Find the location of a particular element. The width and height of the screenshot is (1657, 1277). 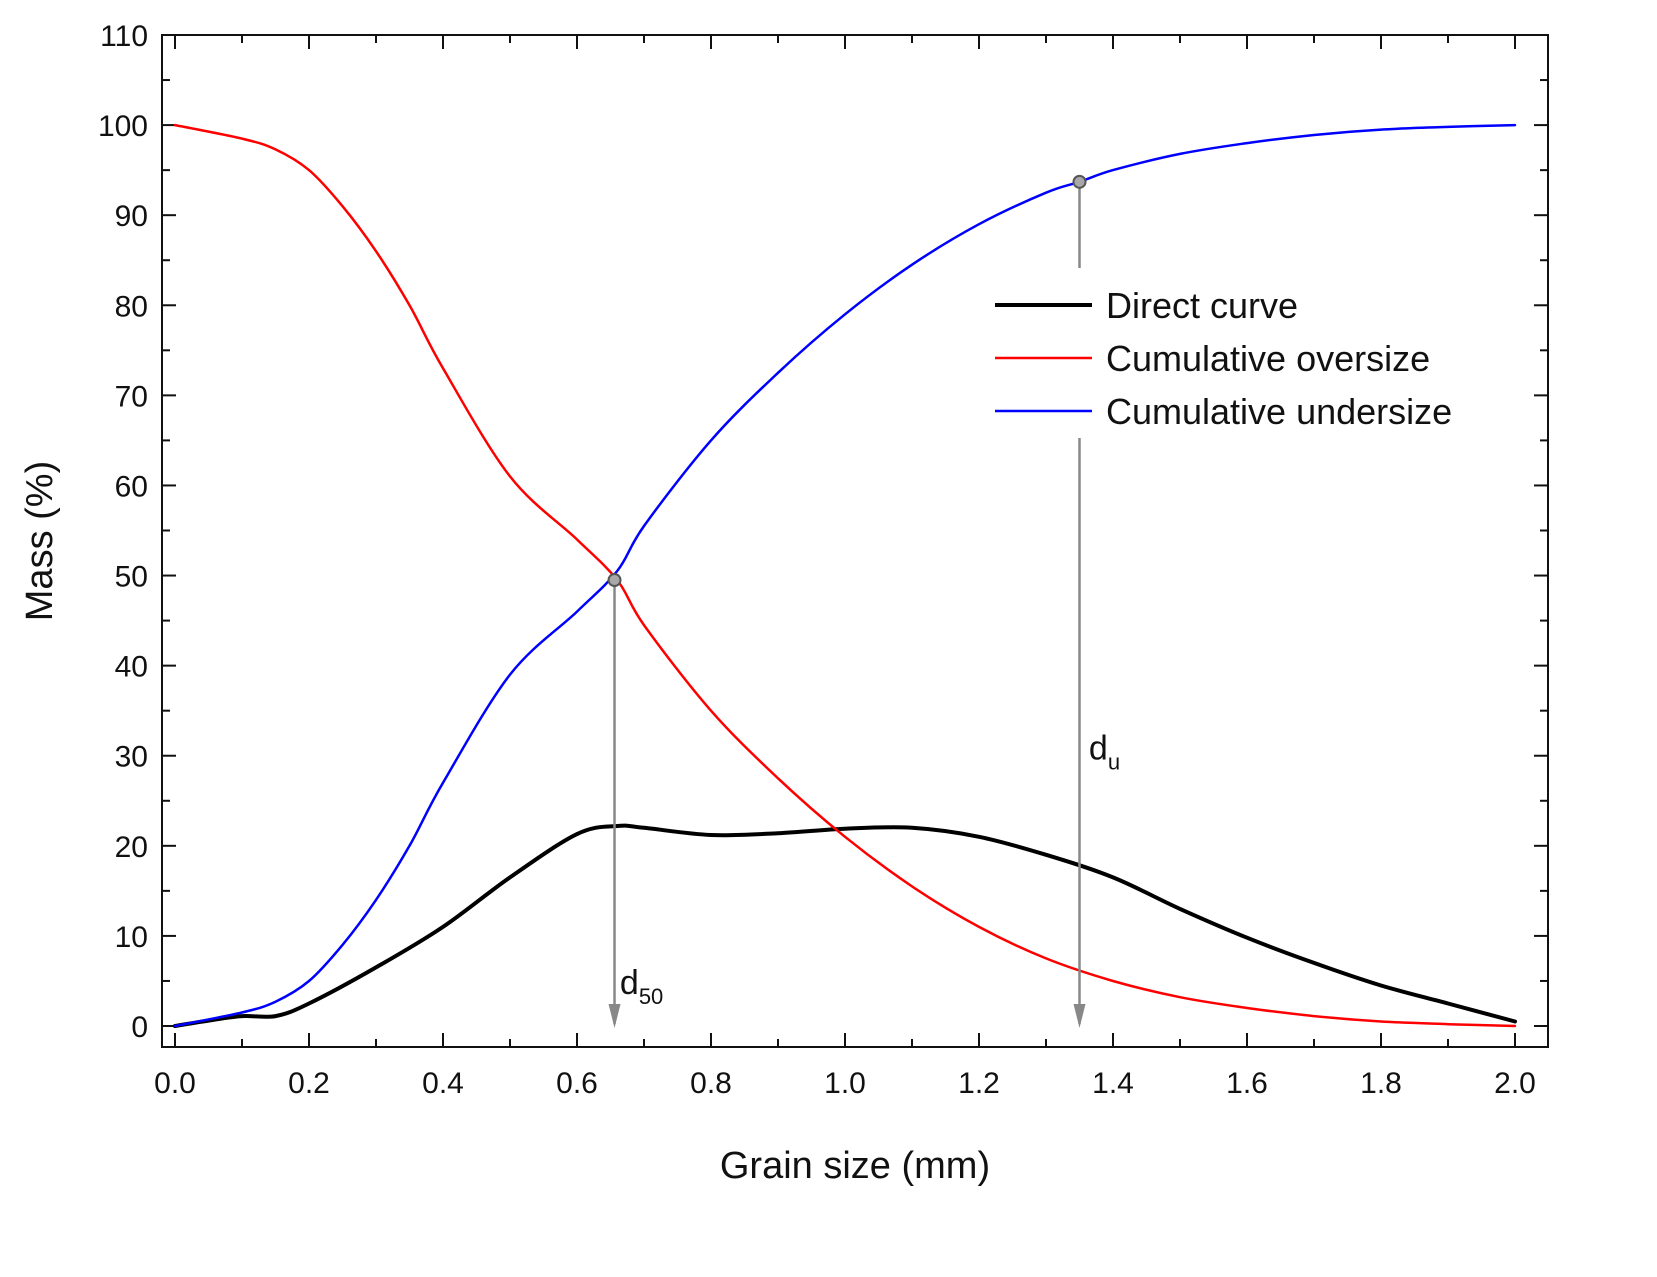

x-tick-label: 1.4 is located at coordinates (1113, 1083).